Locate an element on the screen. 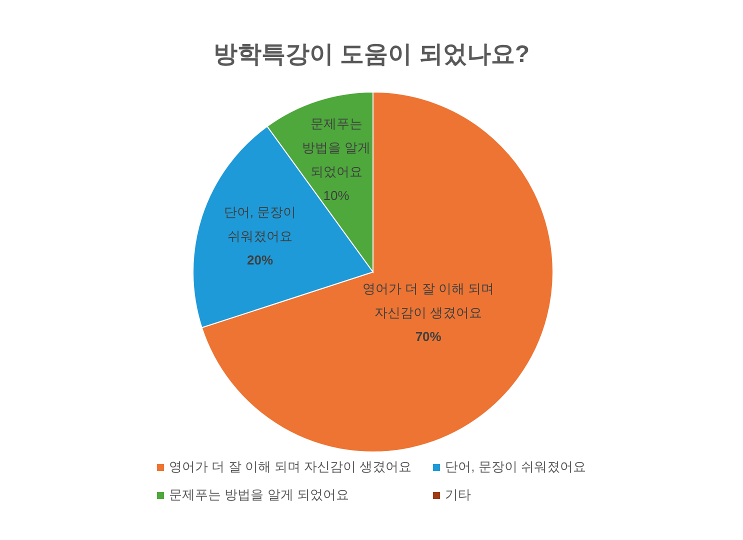  data-label: 20% is located at coordinates (260, 259).